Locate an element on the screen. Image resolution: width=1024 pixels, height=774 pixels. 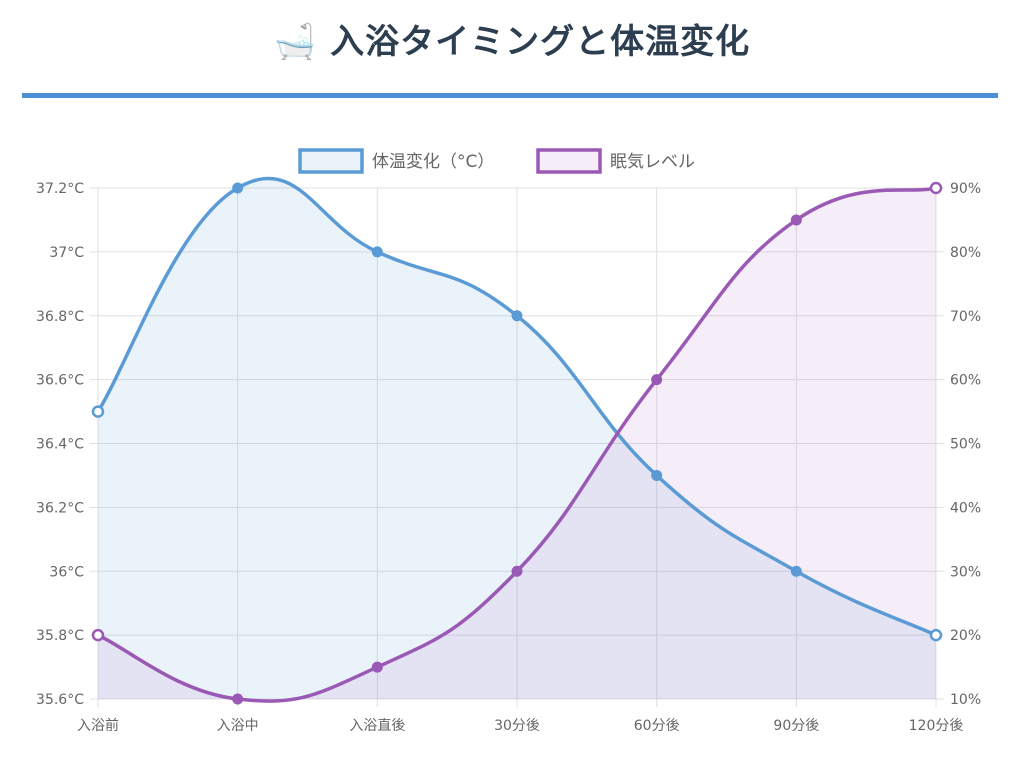
y-left-tick-label: 36.2°C is located at coordinates (60, 508).